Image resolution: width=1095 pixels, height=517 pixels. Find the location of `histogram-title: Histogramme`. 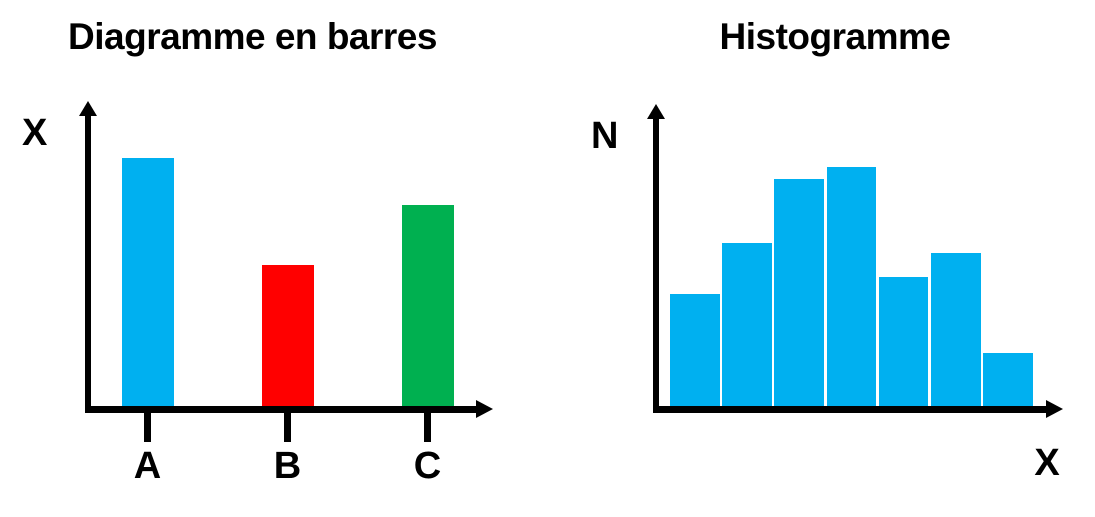

histogram-title: Histogramme is located at coordinates (835, 36).